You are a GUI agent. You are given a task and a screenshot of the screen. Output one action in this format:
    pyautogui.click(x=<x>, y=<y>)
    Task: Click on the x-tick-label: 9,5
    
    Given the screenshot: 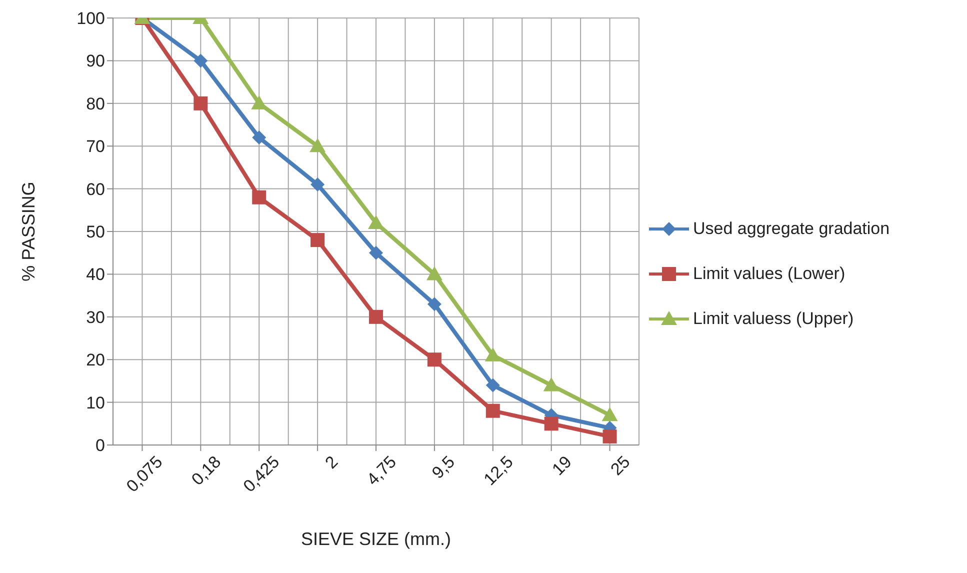 What is the action you would take?
    pyautogui.click(x=443, y=467)
    